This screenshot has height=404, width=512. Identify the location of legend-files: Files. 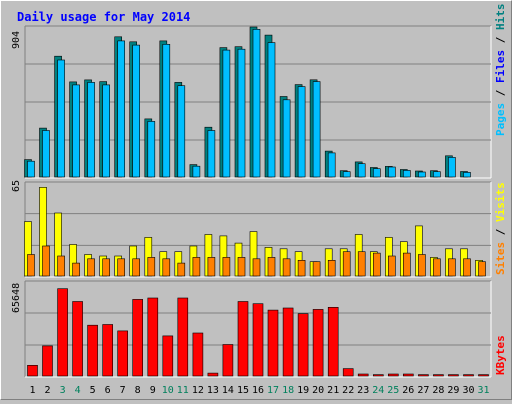
(500, 66).